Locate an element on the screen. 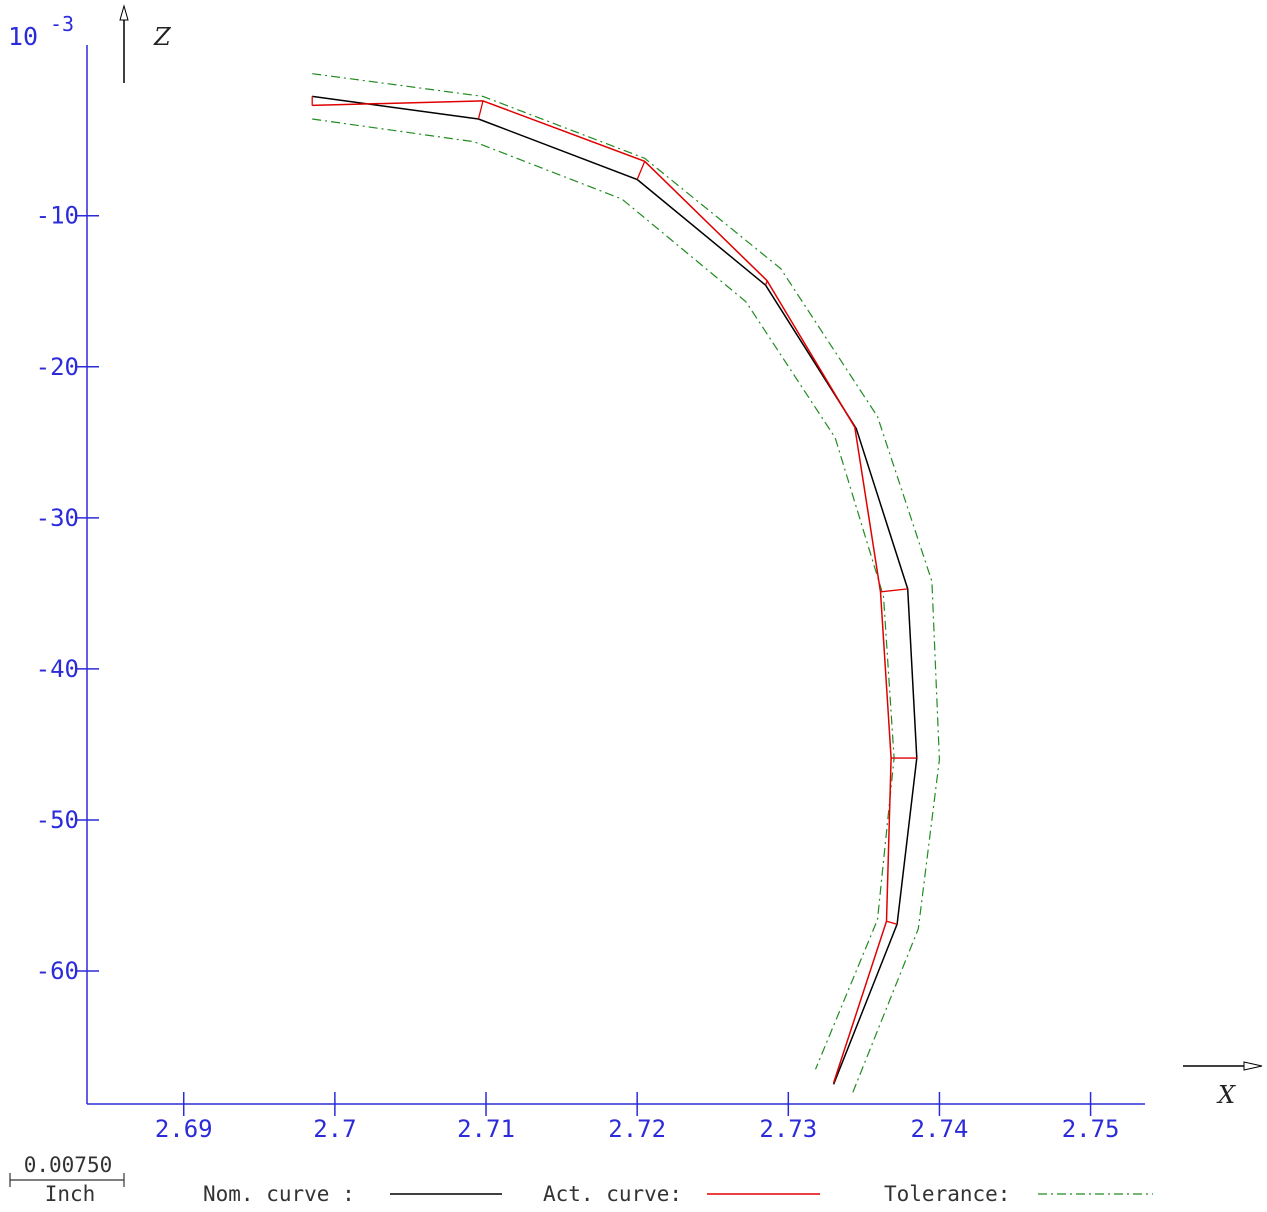  x-tick-label: 2.69 is located at coordinates (184, 1129).